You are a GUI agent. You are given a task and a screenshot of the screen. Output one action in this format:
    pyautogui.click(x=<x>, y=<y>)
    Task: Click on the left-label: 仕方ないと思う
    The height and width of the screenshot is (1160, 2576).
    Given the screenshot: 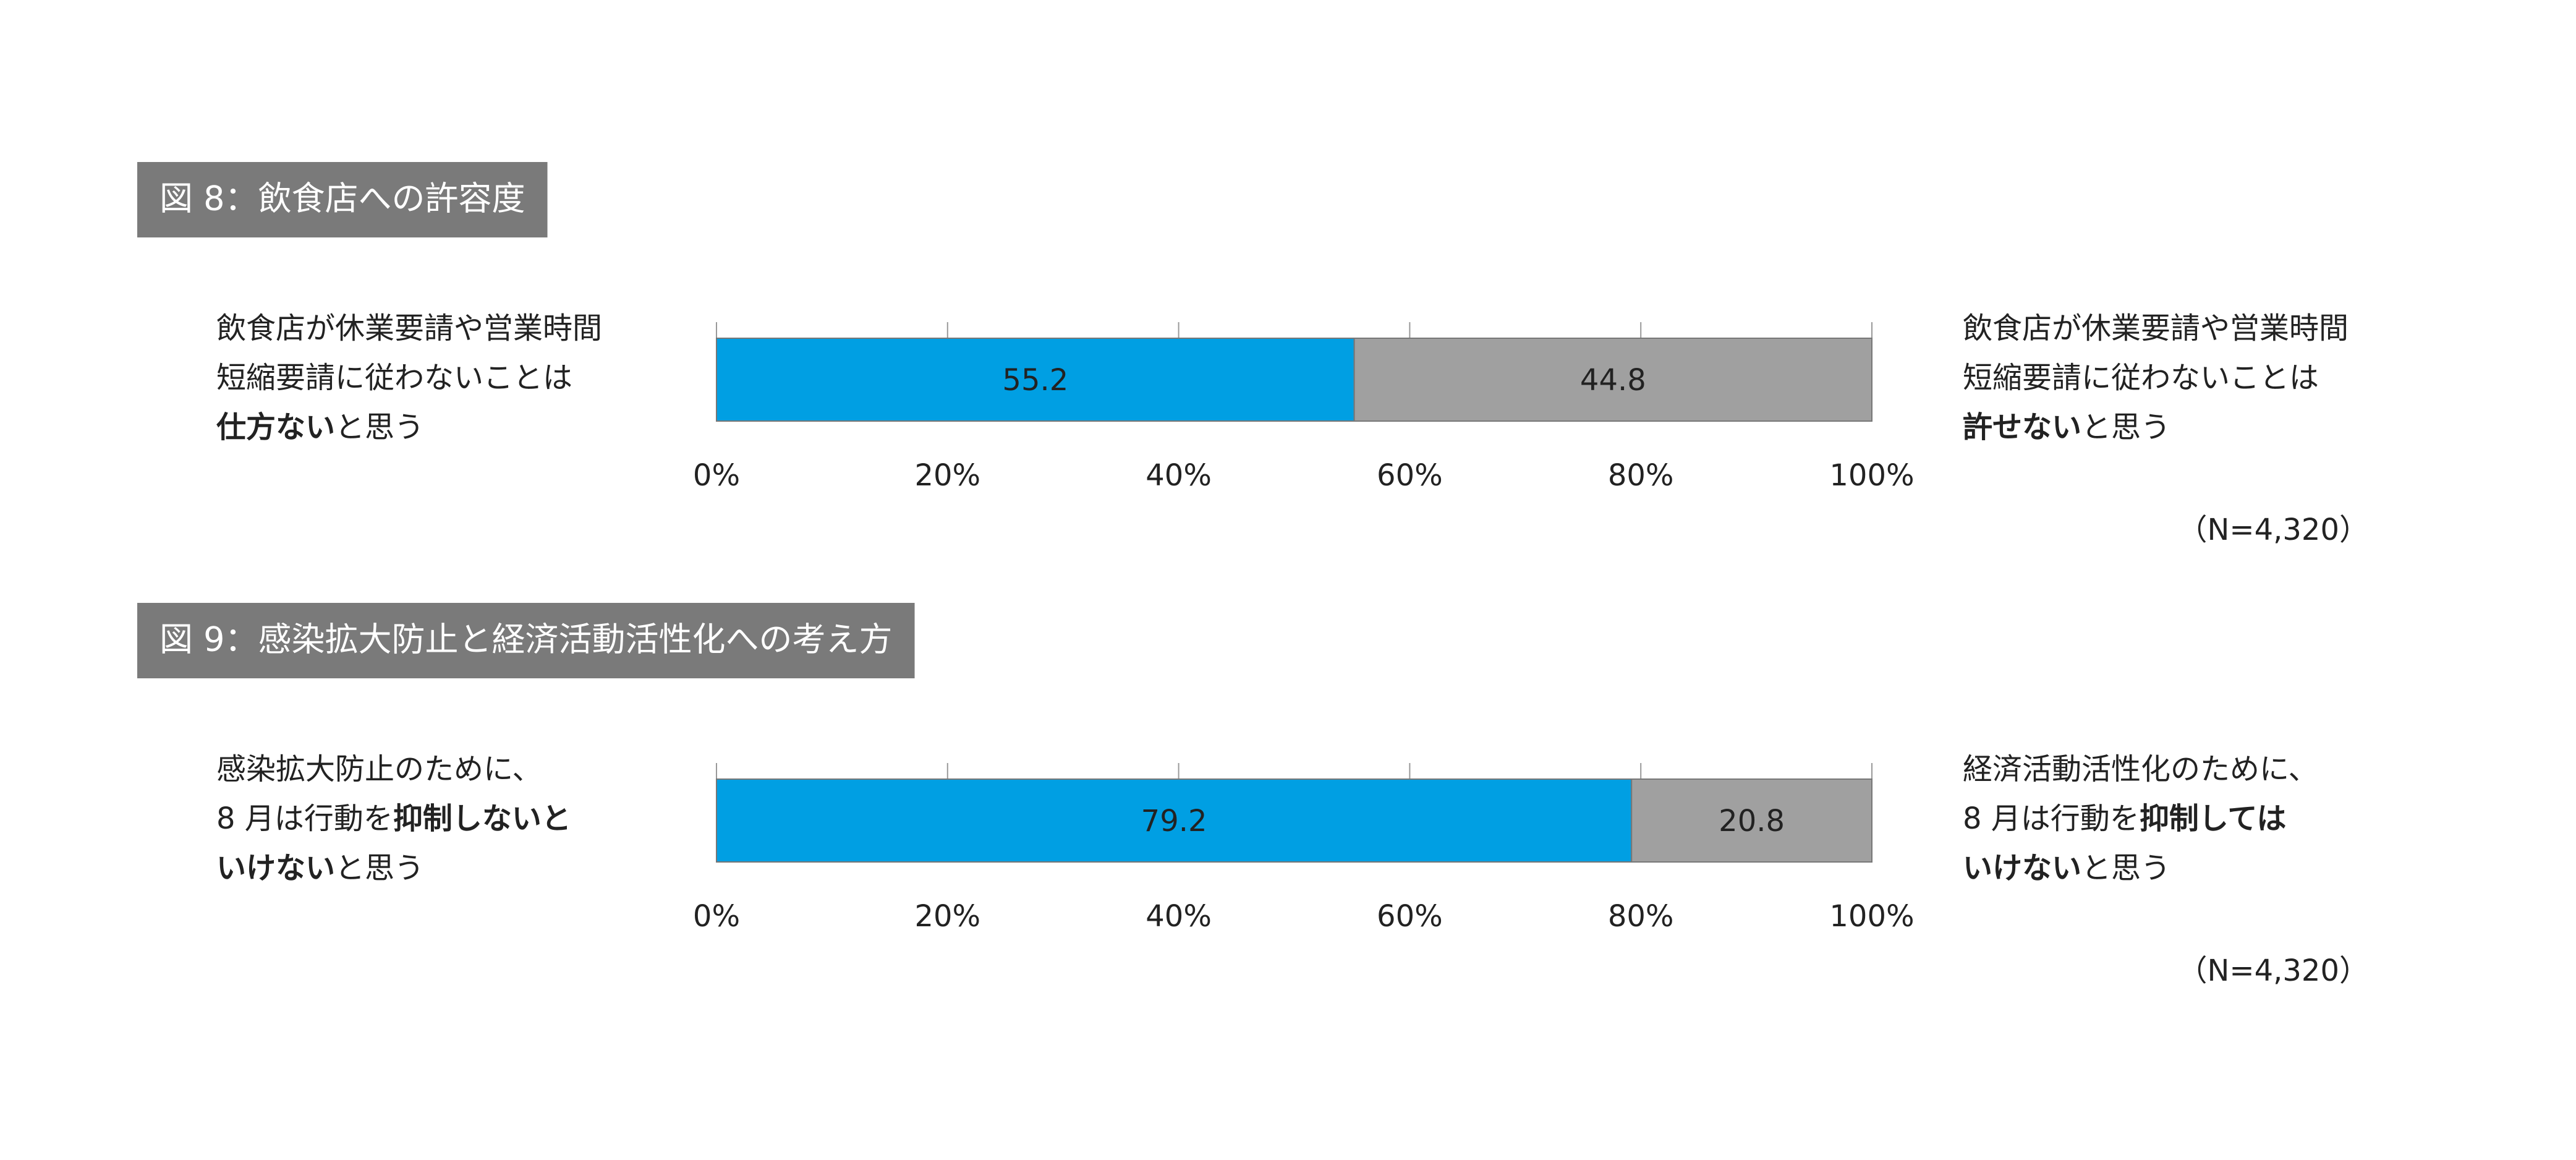 What is the action you would take?
    pyautogui.click(x=320, y=428)
    